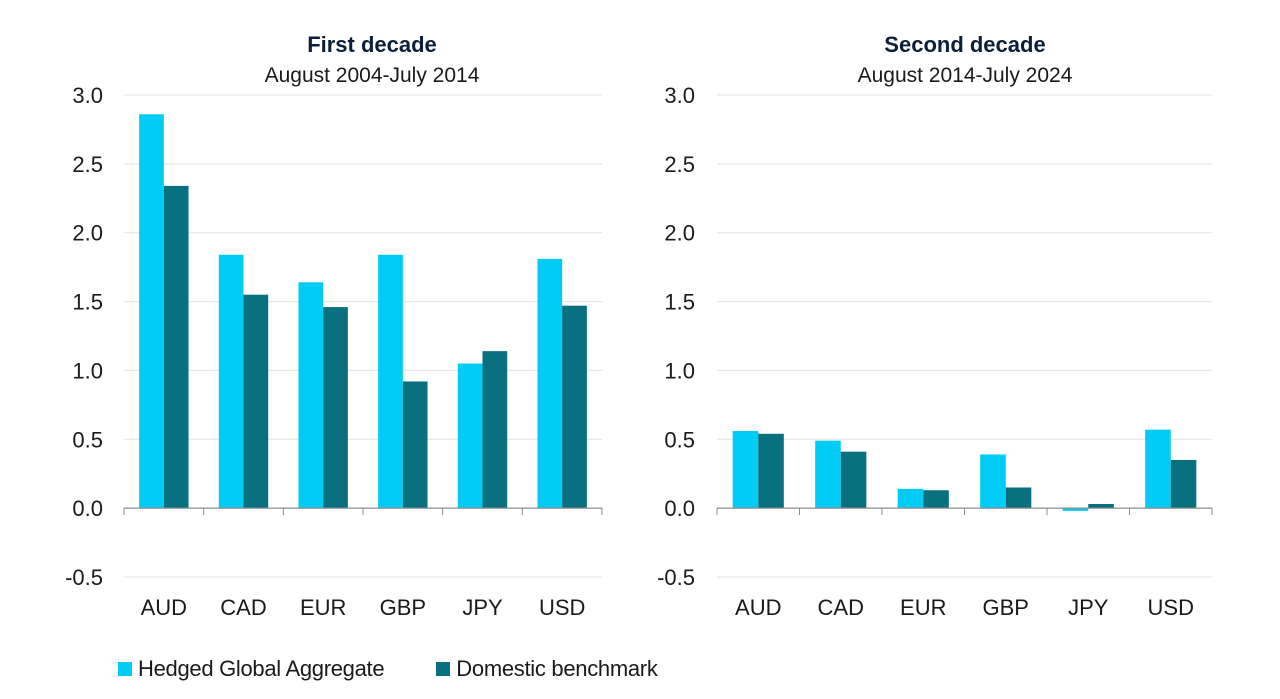 The height and width of the screenshot is (699, 1280). Describe the element at coordinates (443, 669) in the screenshot. I see `legend-swatch-domestic` at that location.